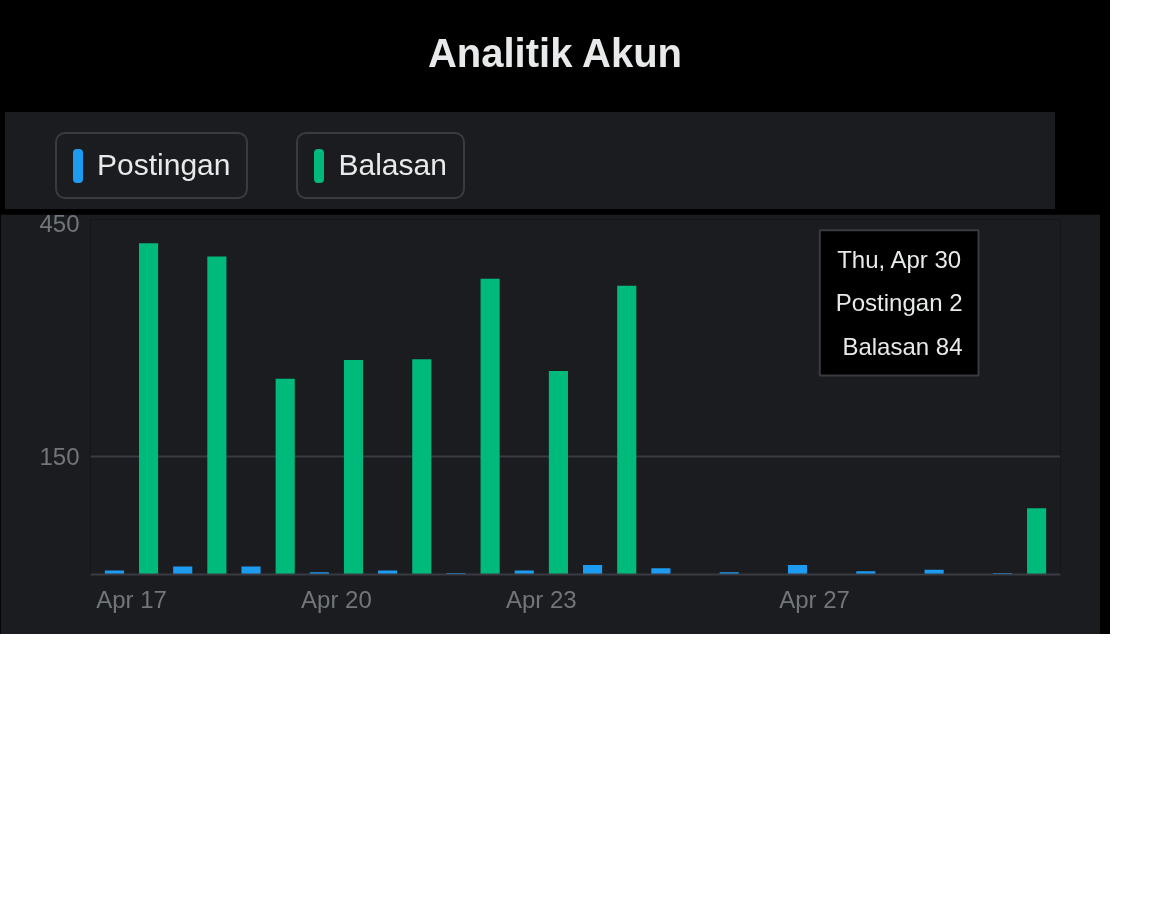 Image resolution: width=1169 pixels, height=924 pixels. I want to click on legend-label: Balasan, so click(380, 165).